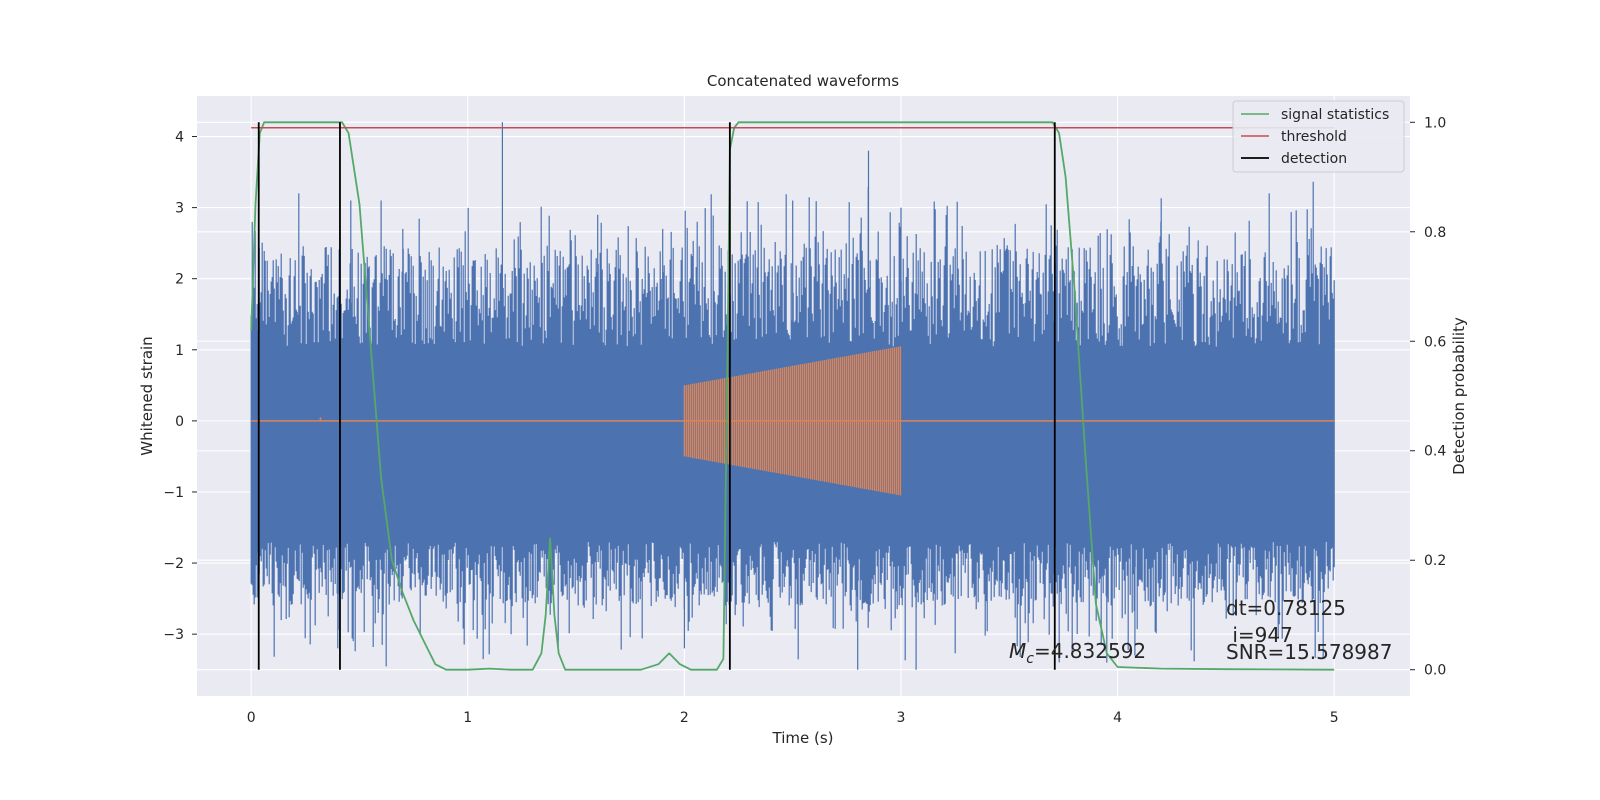 This screenshot has height=800, width=1600. I want to click on dt-annotation: dt=0.78125, so click(1286, 608).